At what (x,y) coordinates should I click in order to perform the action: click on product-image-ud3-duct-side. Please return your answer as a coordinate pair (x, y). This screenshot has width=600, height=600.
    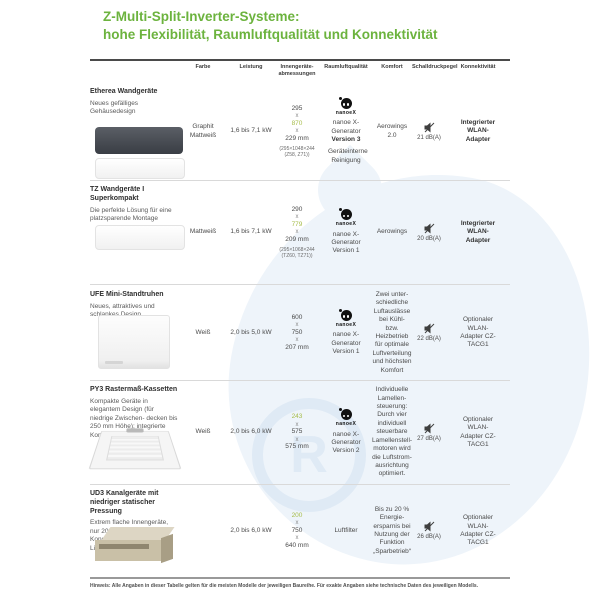
    Looking at the image, I should click on (167, 548).